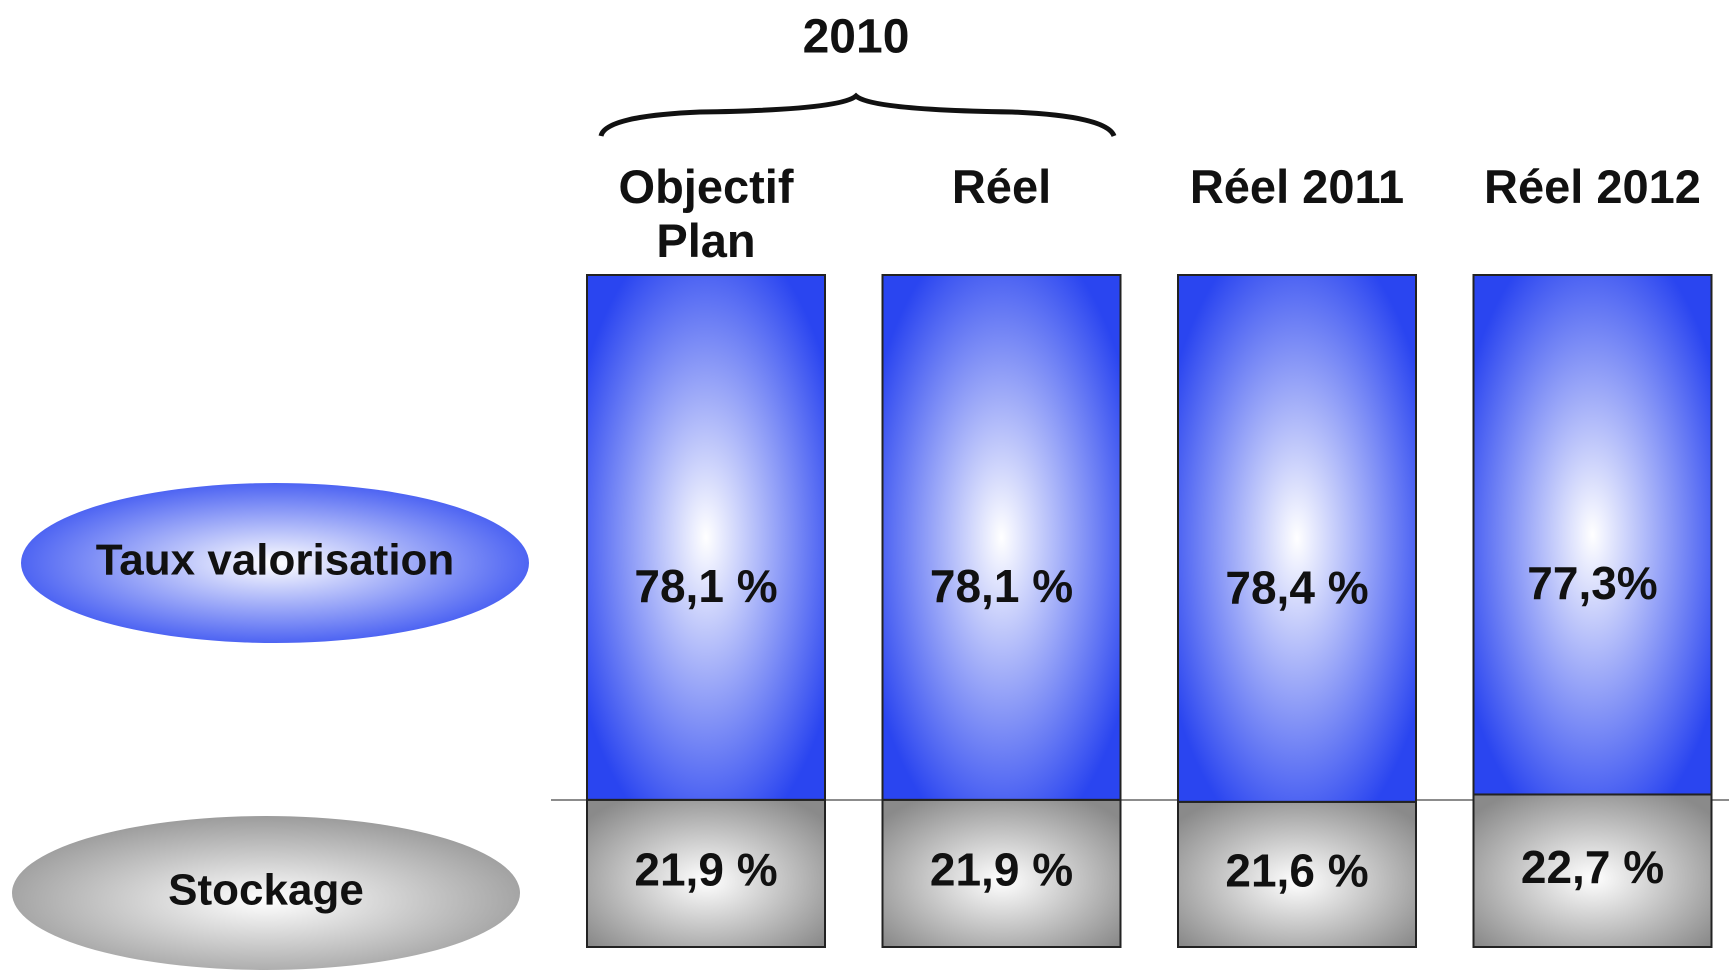 The image size is (1729, 971). I want to click on category-label: Réel, so click(1001, 186).